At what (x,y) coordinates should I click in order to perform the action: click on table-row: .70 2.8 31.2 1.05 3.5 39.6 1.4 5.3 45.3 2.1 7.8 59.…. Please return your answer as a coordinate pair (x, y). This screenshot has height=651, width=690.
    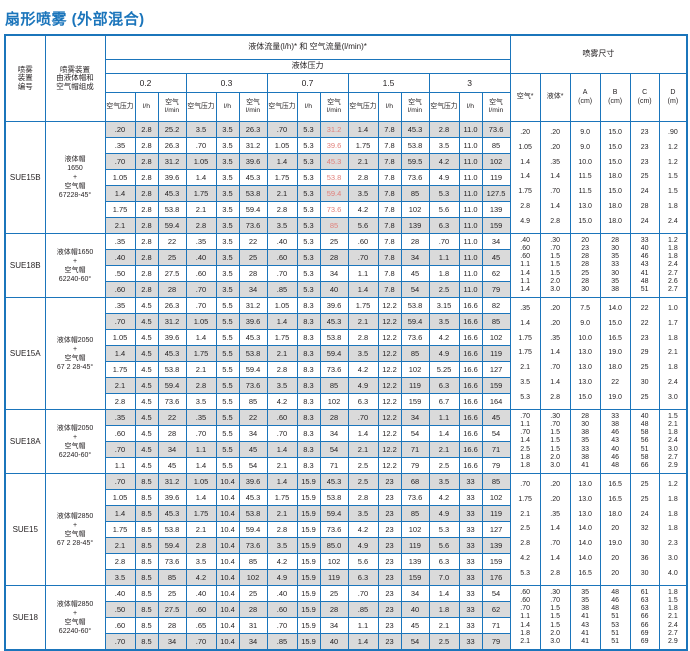
    Looking at the image, I should click on (346, 161).